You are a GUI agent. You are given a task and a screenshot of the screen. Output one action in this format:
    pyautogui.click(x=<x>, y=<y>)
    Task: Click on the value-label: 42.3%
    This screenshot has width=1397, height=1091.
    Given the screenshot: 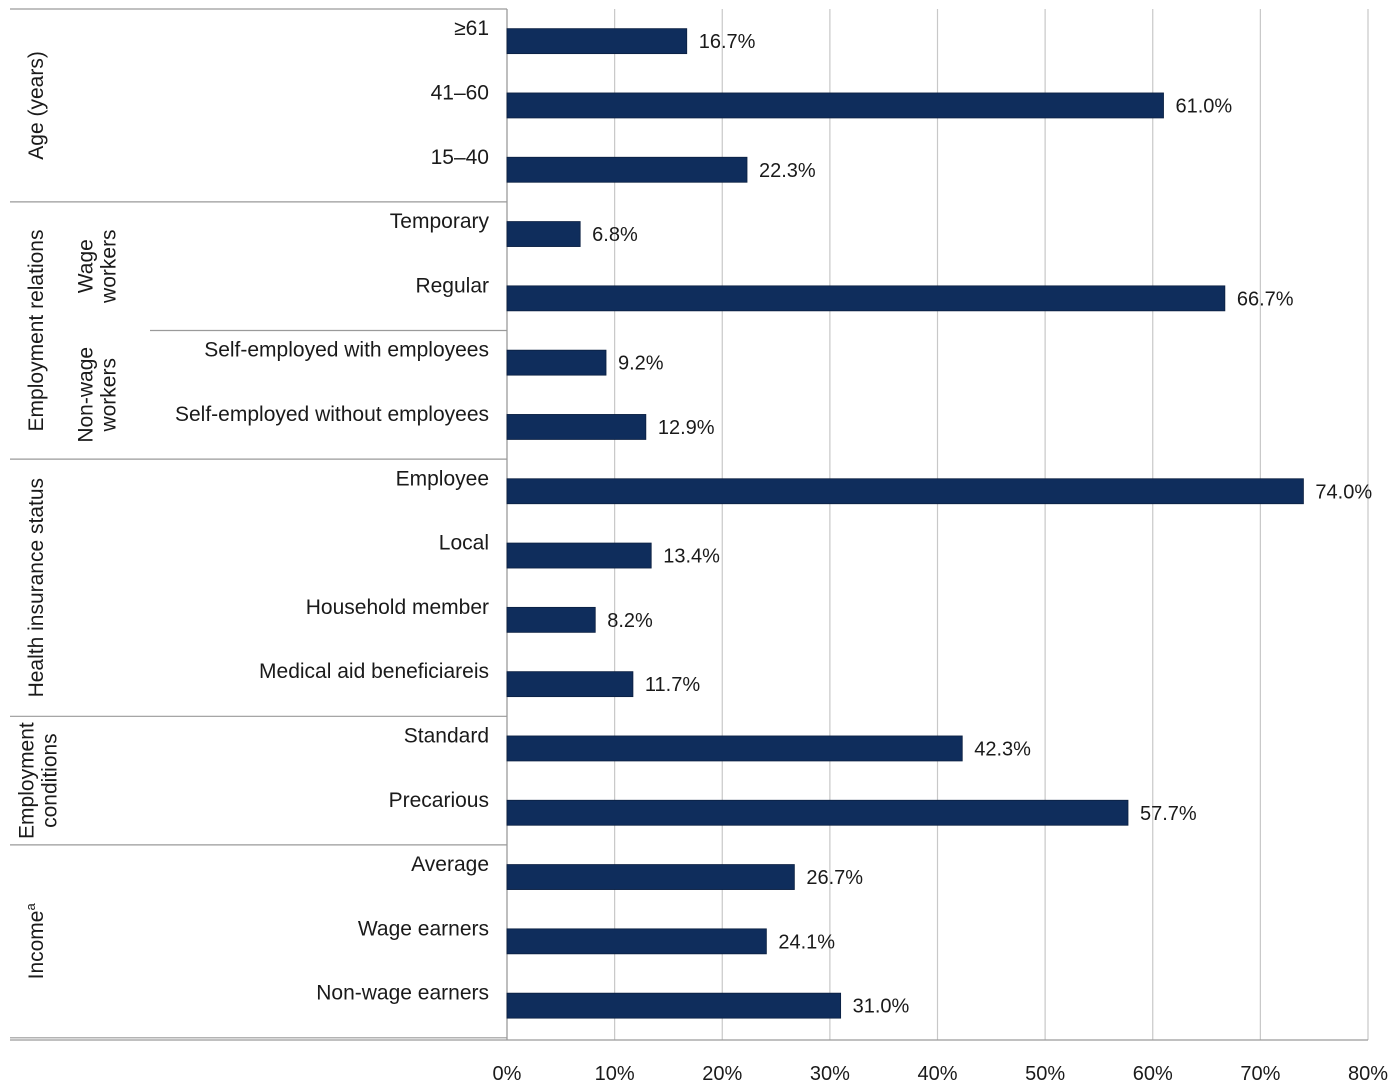 What is the action you would take?
    pyautogui.click(x=1002, y=749)
    